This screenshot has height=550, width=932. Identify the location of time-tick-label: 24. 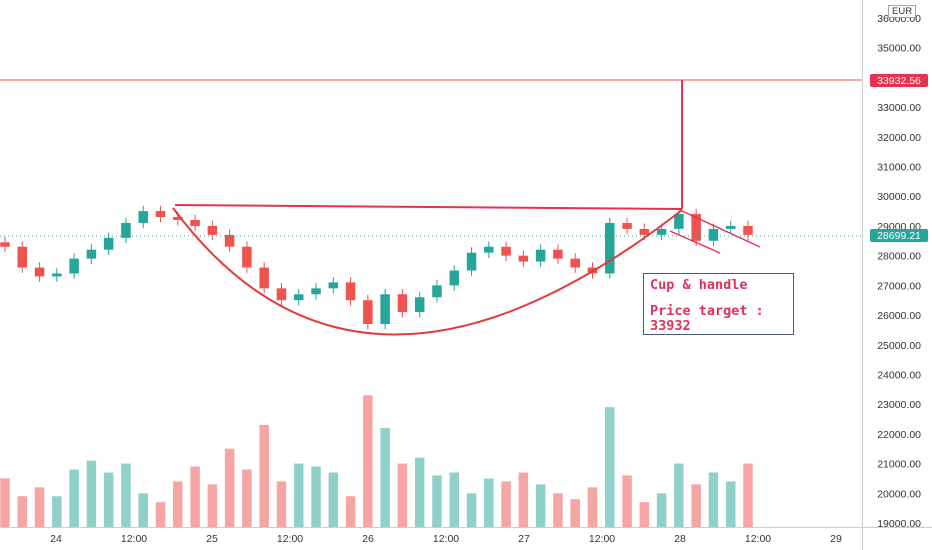
(56, 539).